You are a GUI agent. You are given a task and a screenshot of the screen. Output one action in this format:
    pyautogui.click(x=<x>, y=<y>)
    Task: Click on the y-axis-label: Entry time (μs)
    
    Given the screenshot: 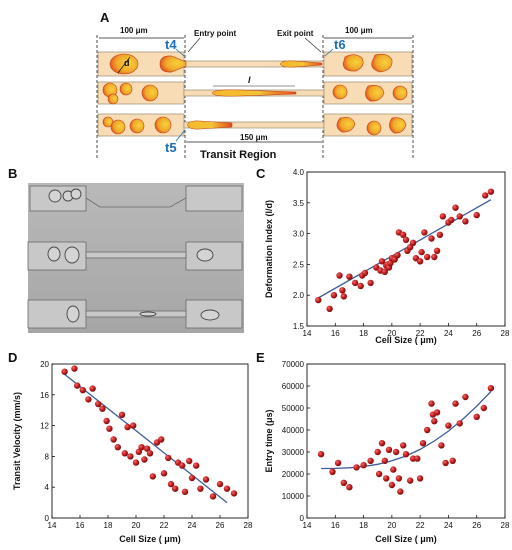 What is the action you would take?
    pyautogui.click(x=269, y=440)
    